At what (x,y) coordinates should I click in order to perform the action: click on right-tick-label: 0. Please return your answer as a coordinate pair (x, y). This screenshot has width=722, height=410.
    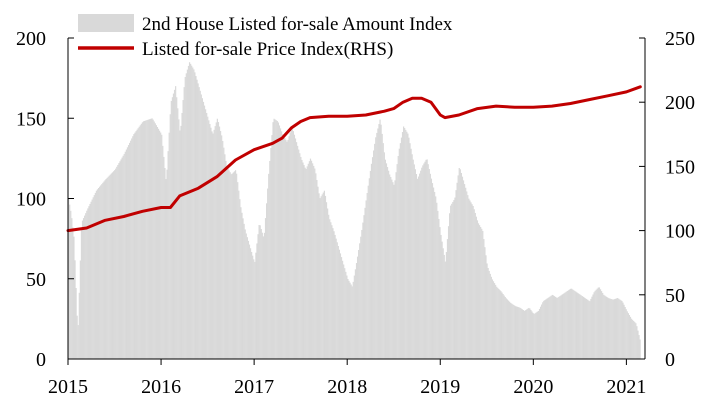
    Looking at the image, I should click on (670, 360).